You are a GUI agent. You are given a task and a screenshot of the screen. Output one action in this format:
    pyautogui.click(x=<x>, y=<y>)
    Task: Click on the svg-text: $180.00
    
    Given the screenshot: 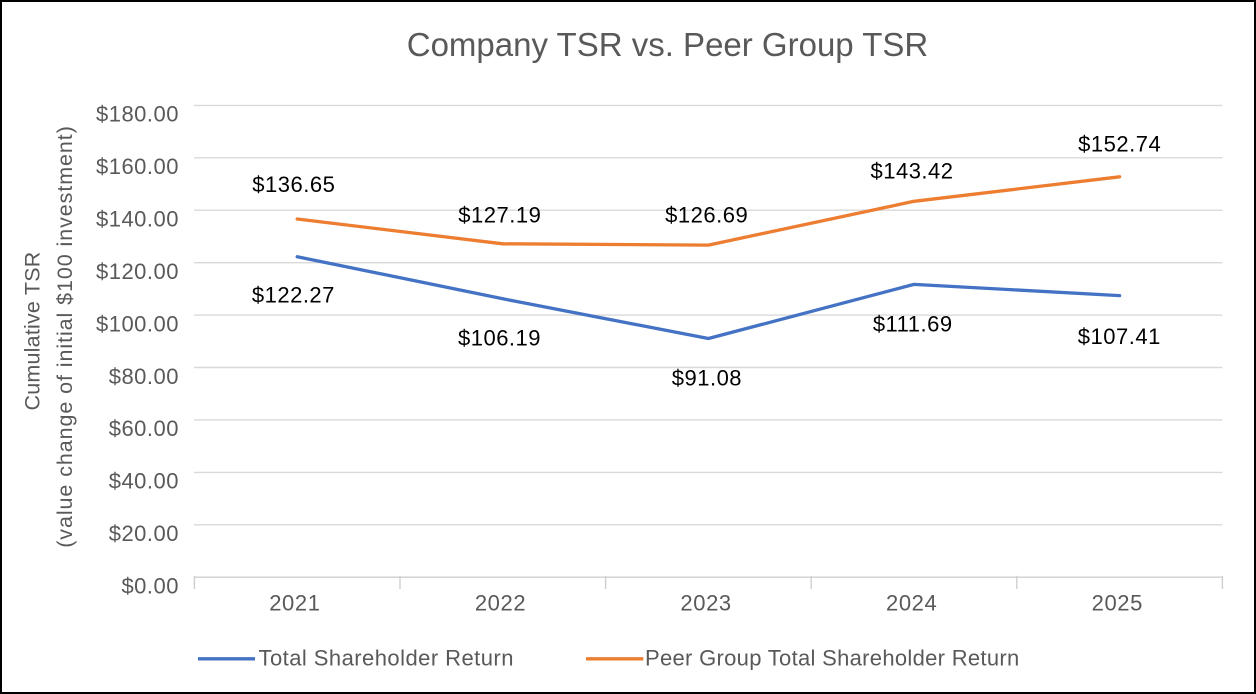 What is the action you would take?
    pyautogui.click(x=137, y=114)
    